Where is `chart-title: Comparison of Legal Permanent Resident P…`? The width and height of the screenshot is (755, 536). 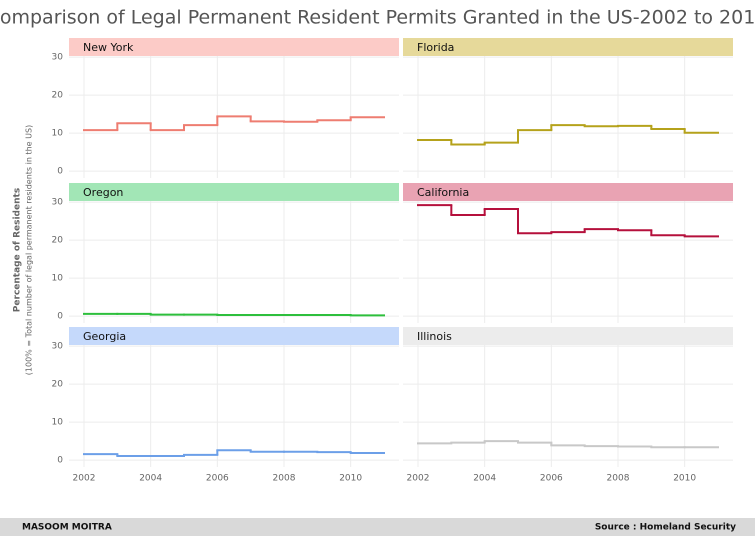 chart-title: Comparison of Legal Permanent Resident P… is located at coordinates (377, 18).